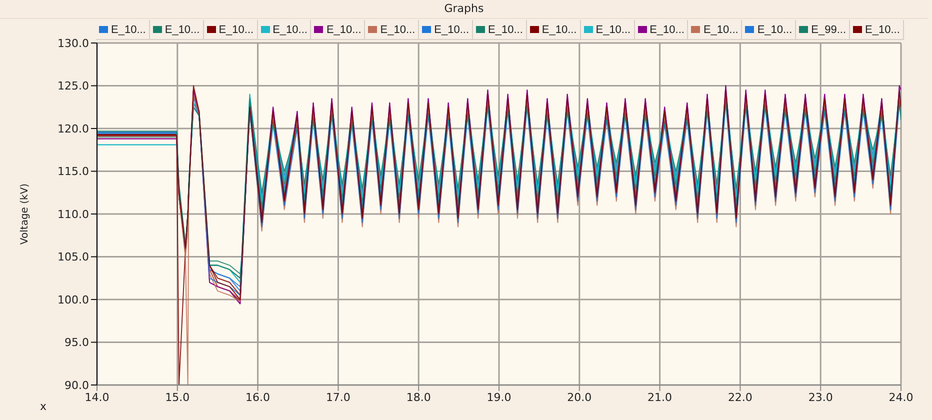 This screenshot has height=420, width=932. Describe the element at coordinates (73, 86) in the screenshot. I see `y-tick-label: 125.0` at that location.